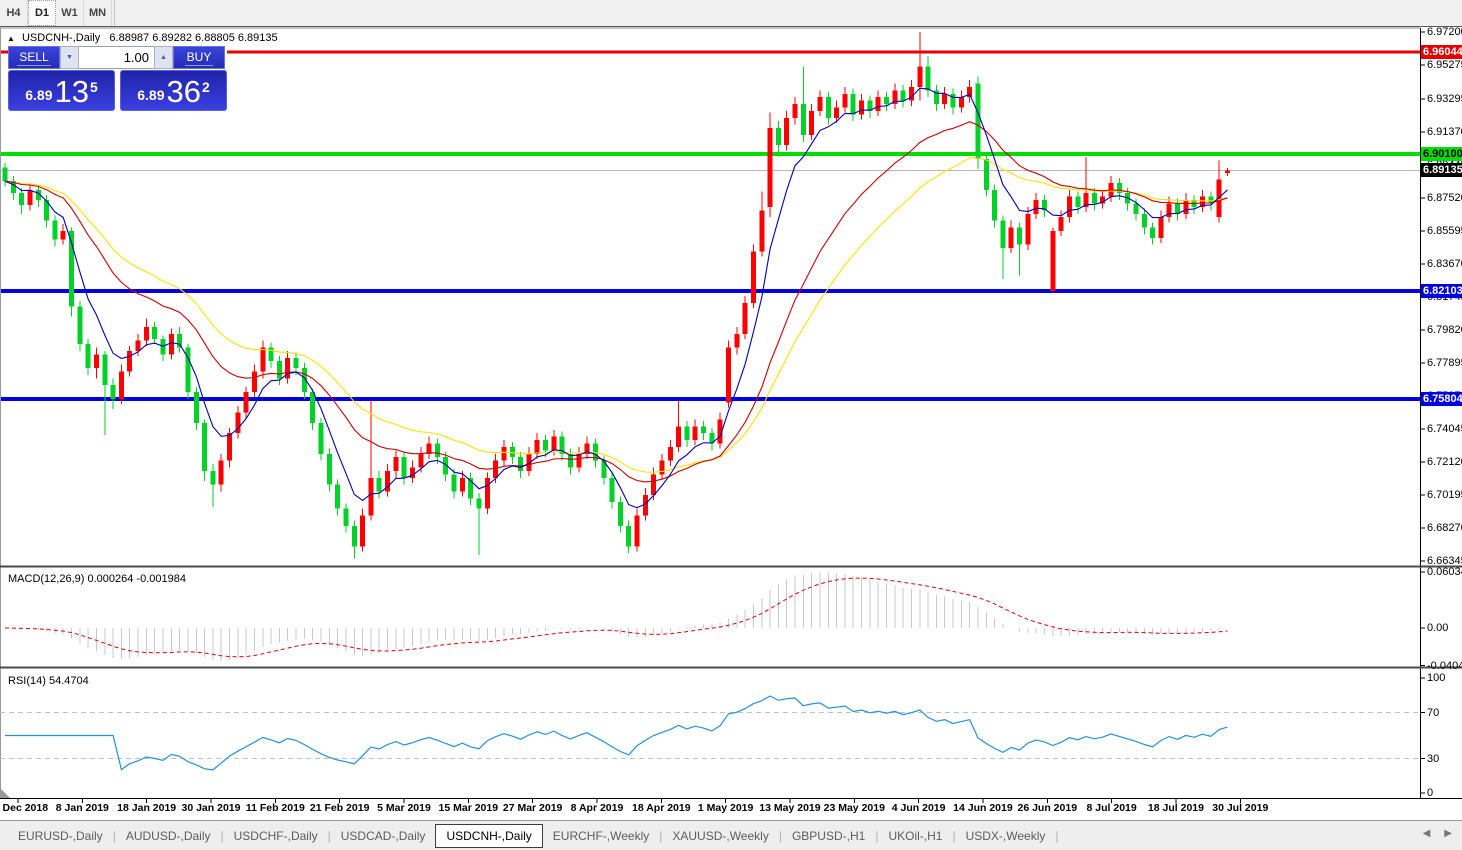 This screenshot has width=1462, height=850. What do you see at coordinates (168, 835) in the screenshot?
I see `chart-tab-audusd: AUDUSD-,Daily` at bounding box center [168, 835].